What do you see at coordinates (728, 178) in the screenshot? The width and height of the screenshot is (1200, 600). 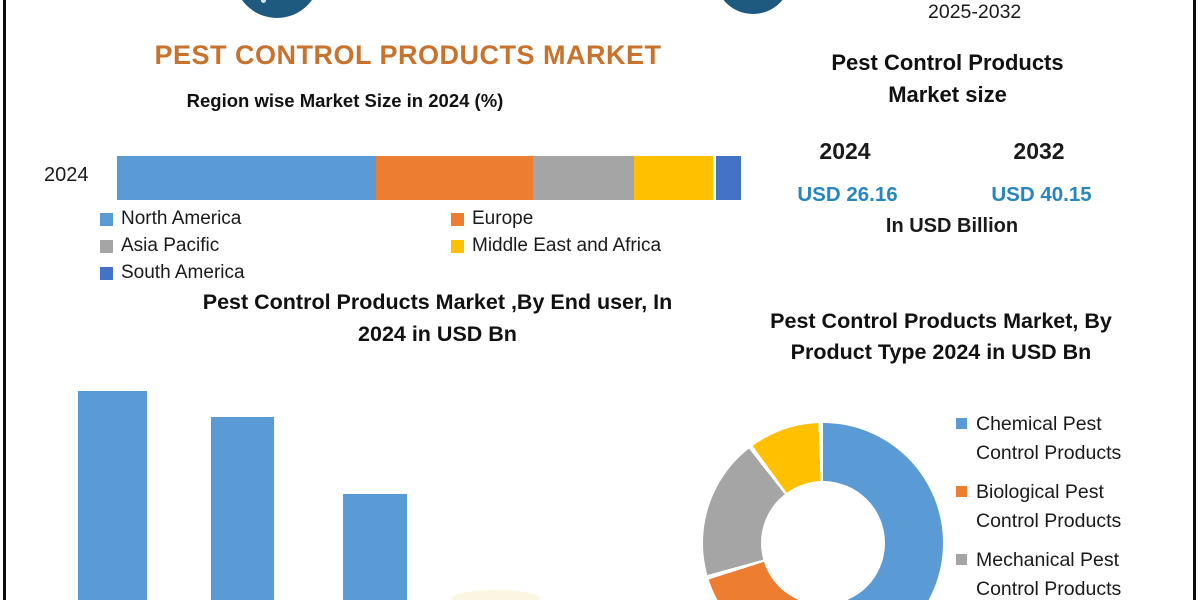 I see `region-bar-segment-south-america` at bounding box center [728, 178].